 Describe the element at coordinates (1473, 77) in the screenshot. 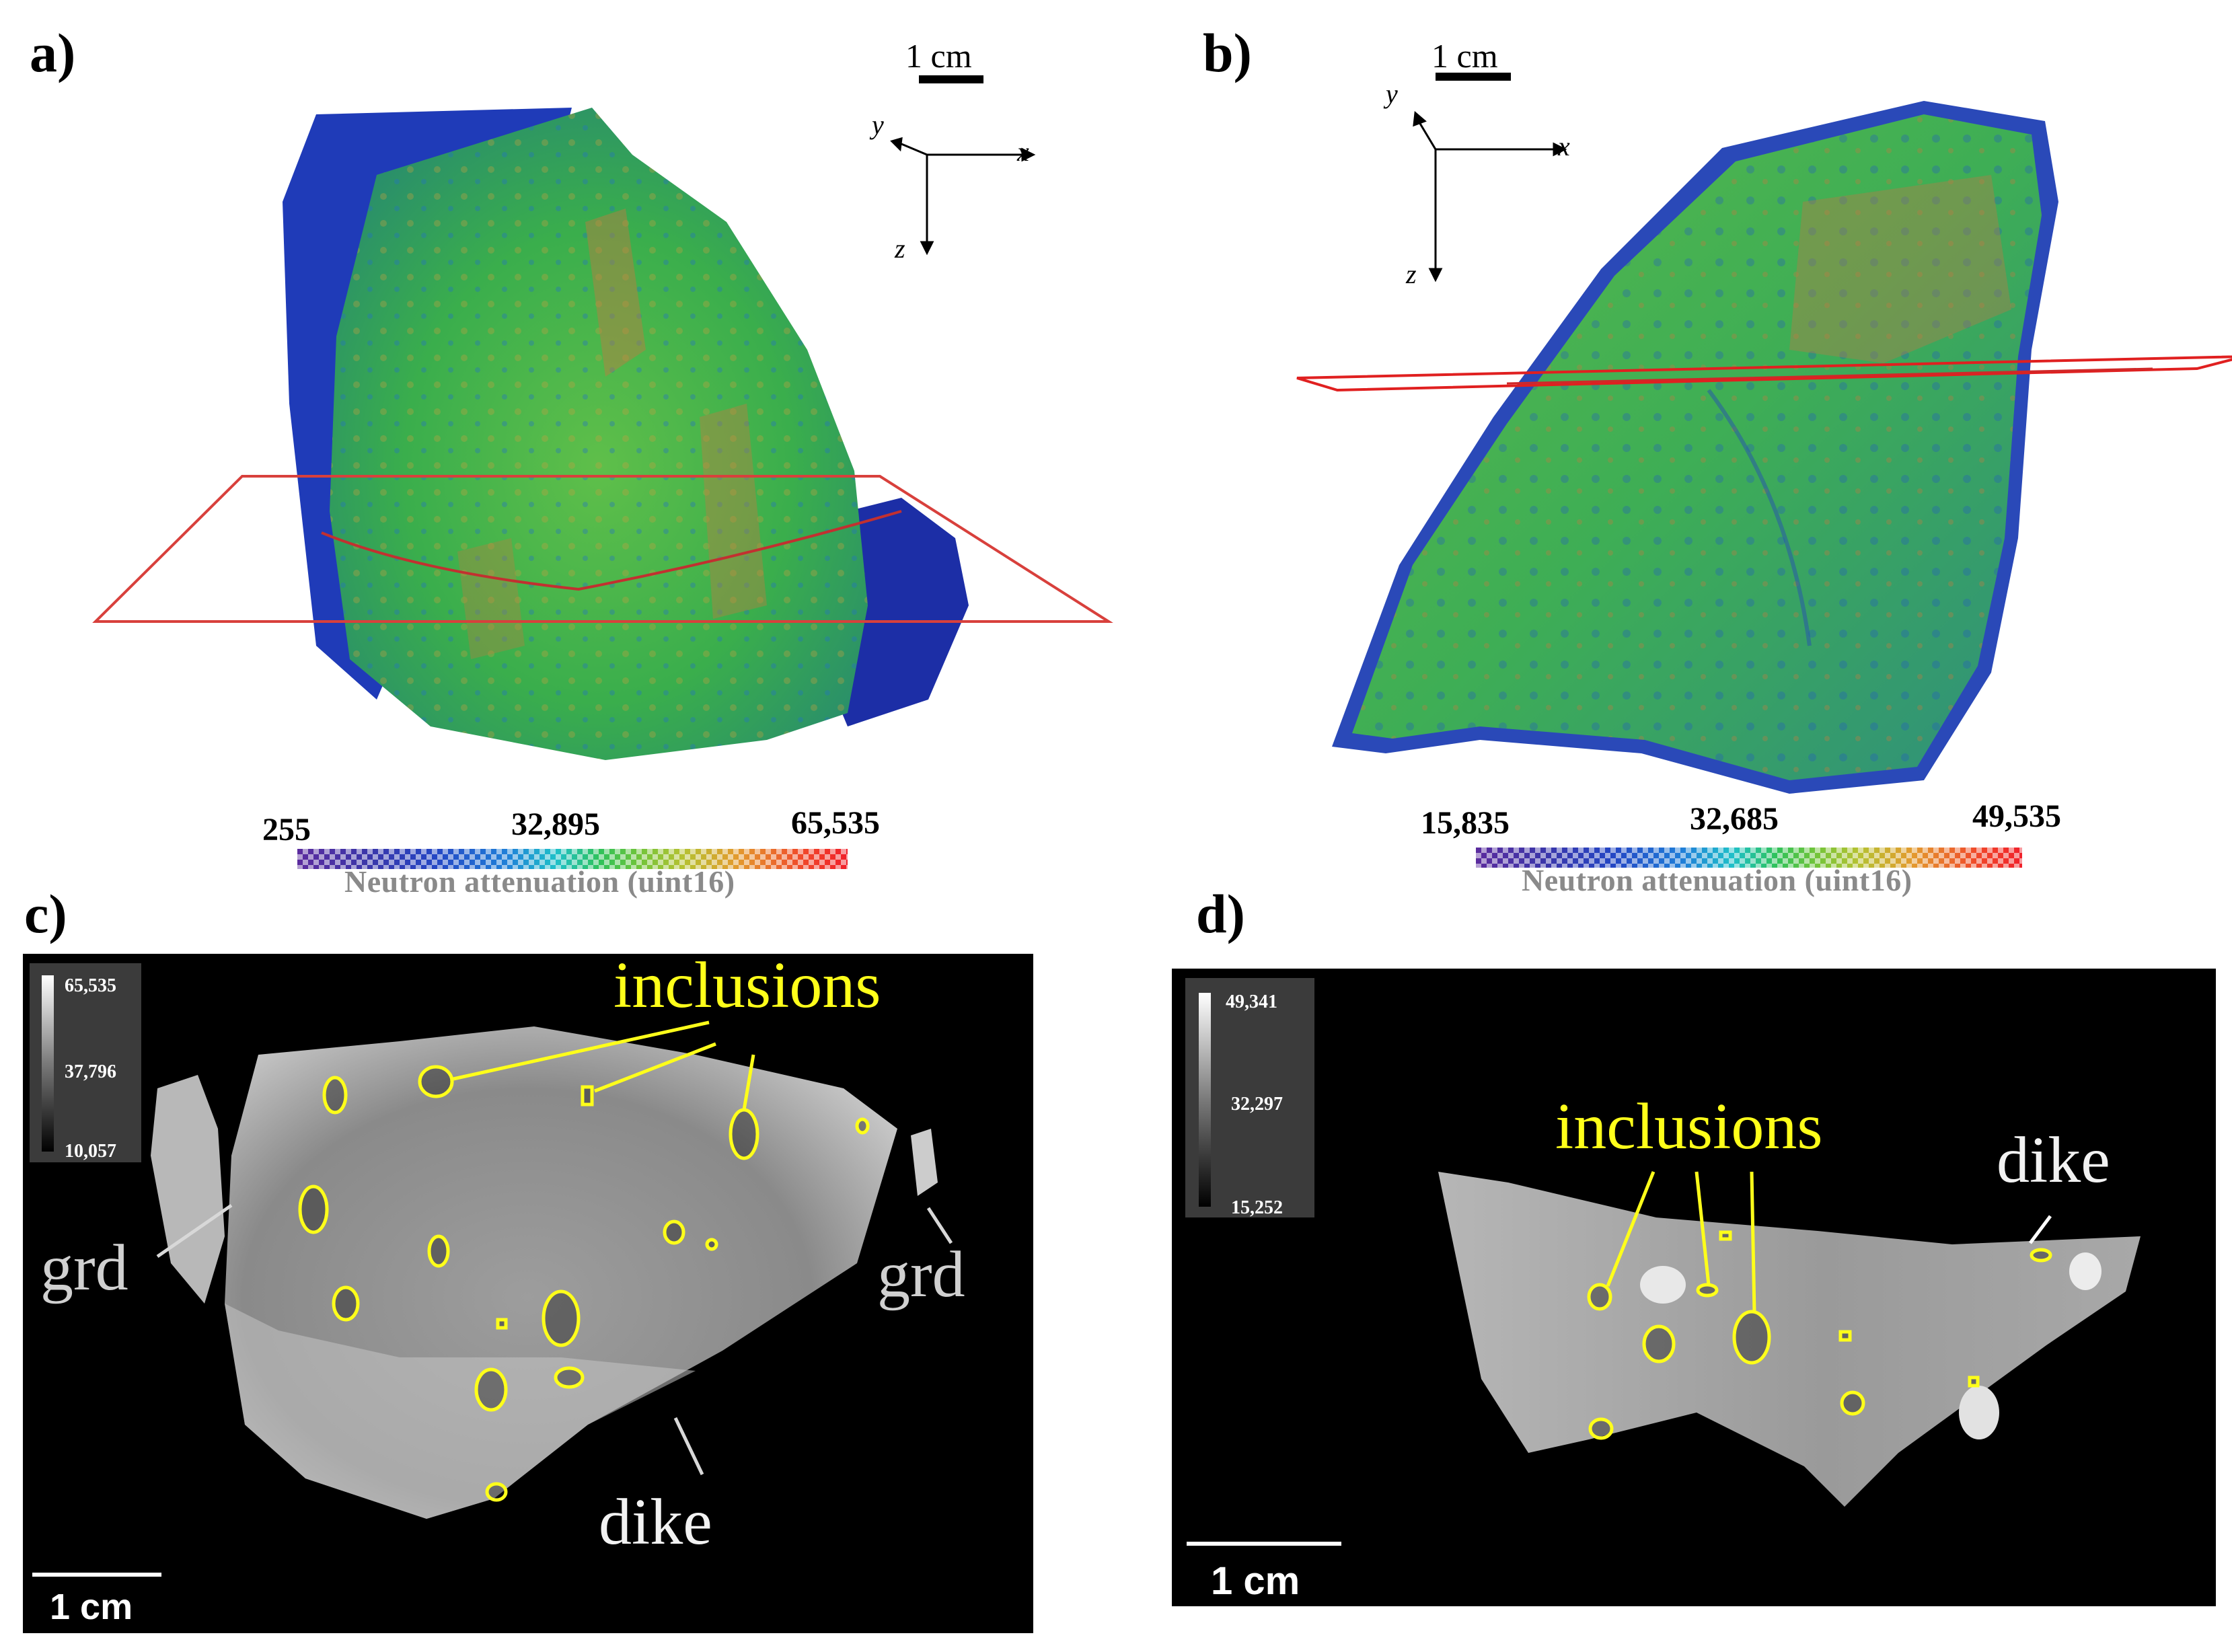

I see `panel-b-scale-bar` at that location.